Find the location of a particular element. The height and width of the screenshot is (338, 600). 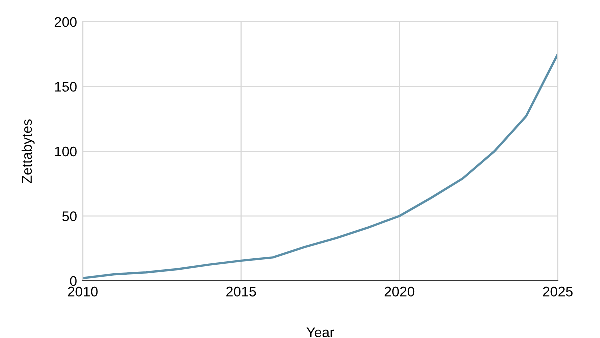

y-tick-label: 150 is located at coordinates (66, 87).